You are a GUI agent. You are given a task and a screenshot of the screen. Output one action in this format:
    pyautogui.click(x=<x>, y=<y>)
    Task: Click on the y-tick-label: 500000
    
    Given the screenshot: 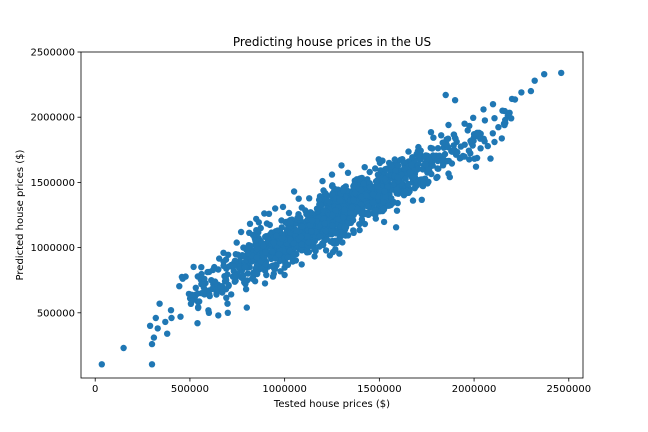 What is the action you would take?
    pyautogui.click(x=56, y=313)
    